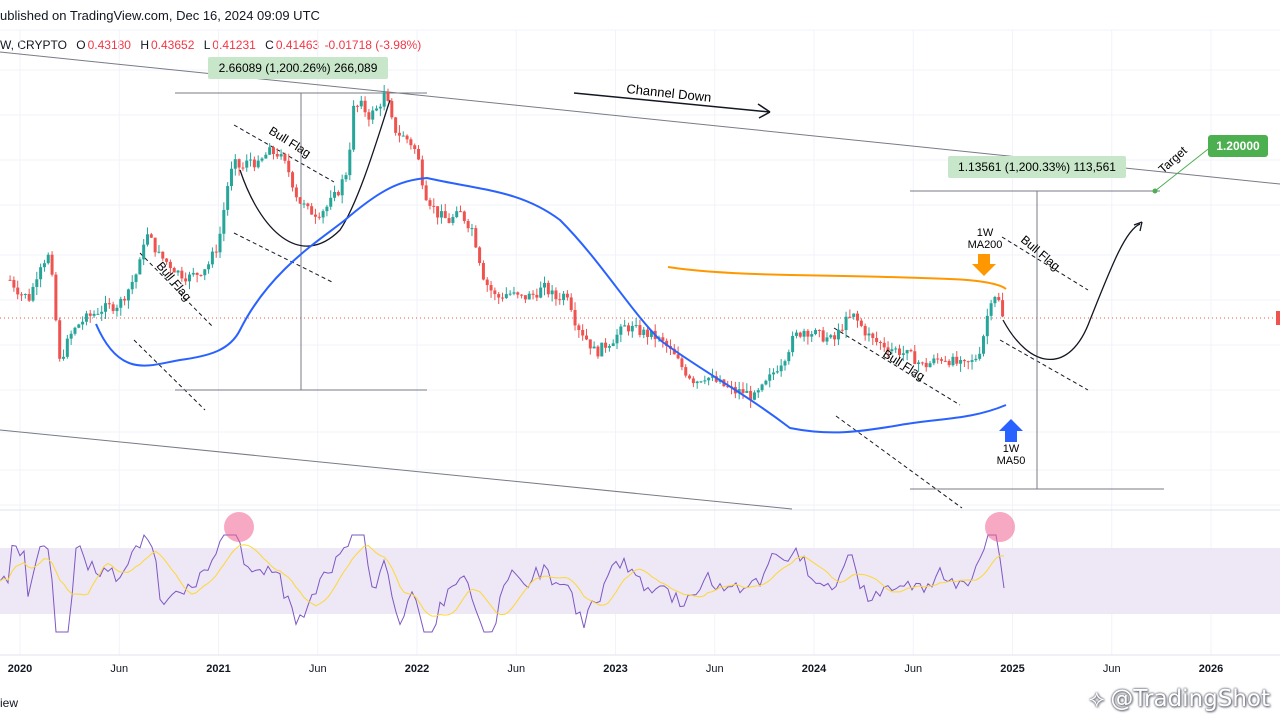  Describe the element at coordinates (1190, 699) in the screenshot. I see `watermark-text: @TradingShot` at that location.